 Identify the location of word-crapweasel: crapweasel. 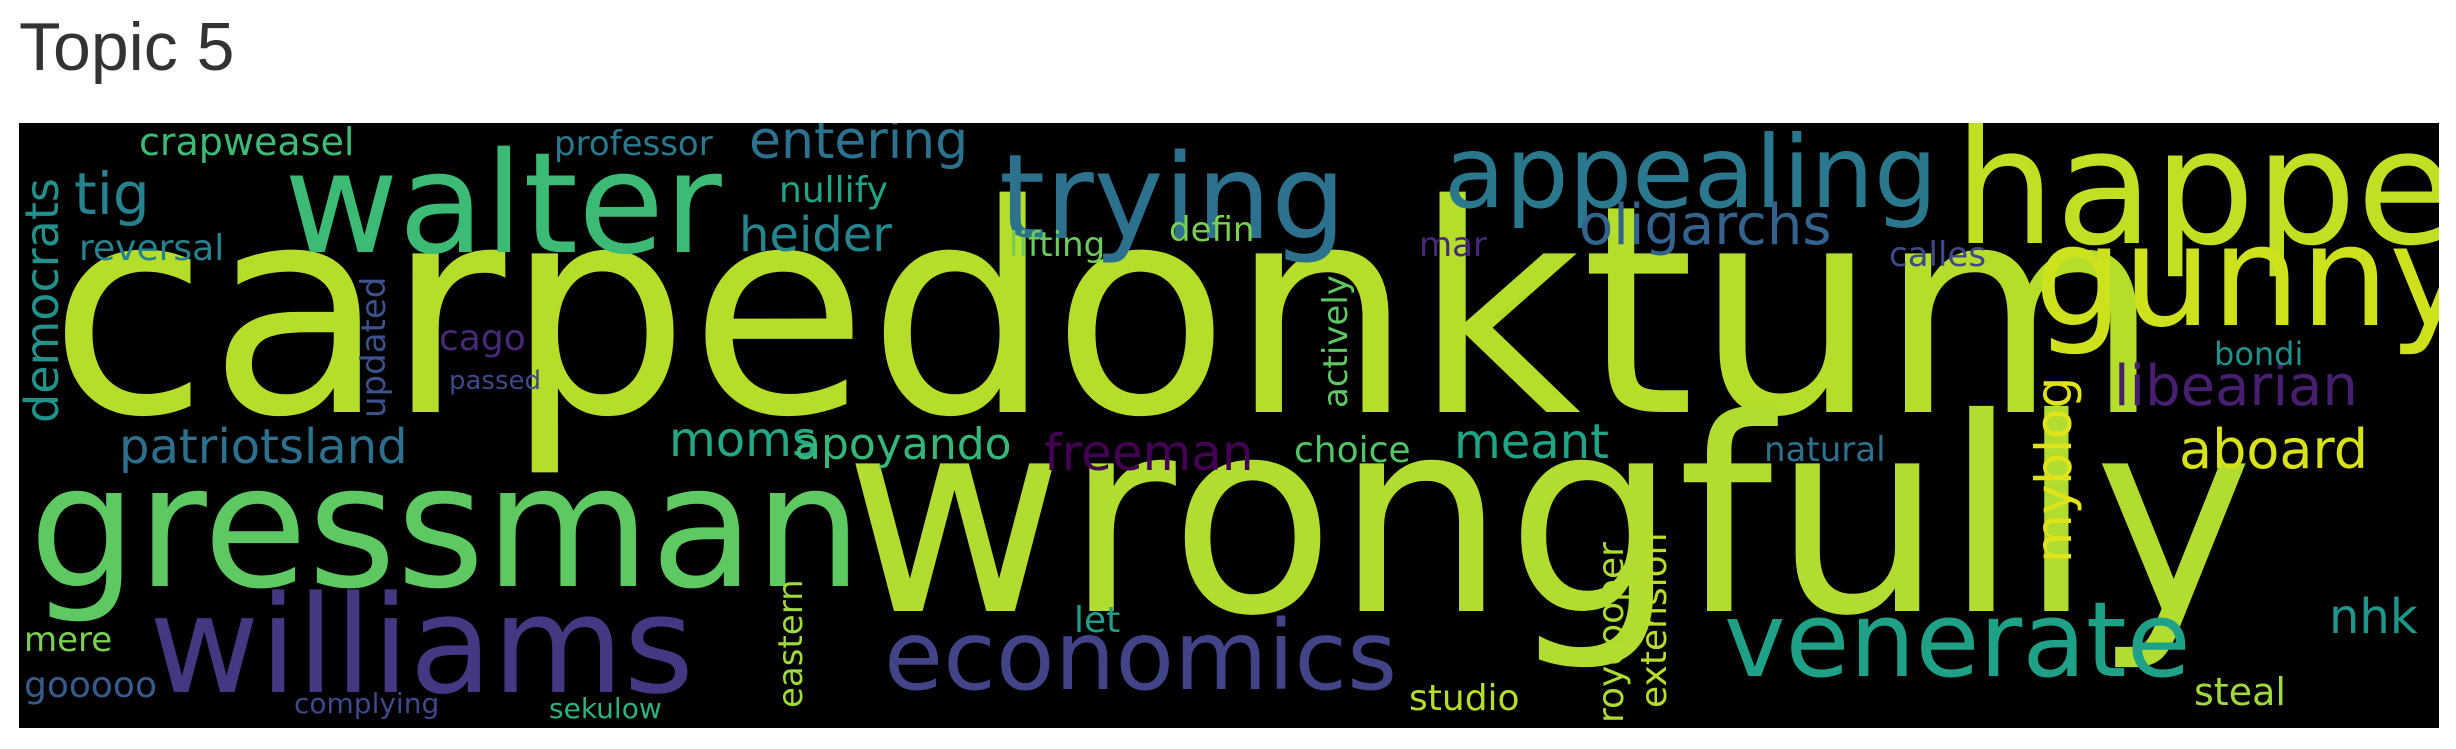
(247, 143).